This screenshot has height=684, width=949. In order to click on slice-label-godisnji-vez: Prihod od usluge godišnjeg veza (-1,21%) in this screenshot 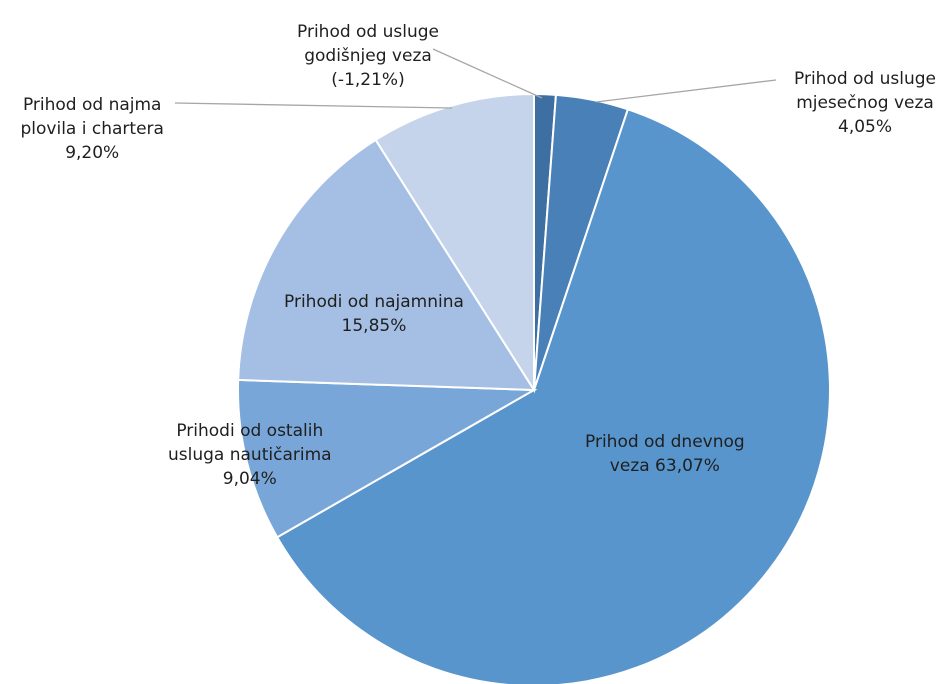, I will do `click(368, 56)`.